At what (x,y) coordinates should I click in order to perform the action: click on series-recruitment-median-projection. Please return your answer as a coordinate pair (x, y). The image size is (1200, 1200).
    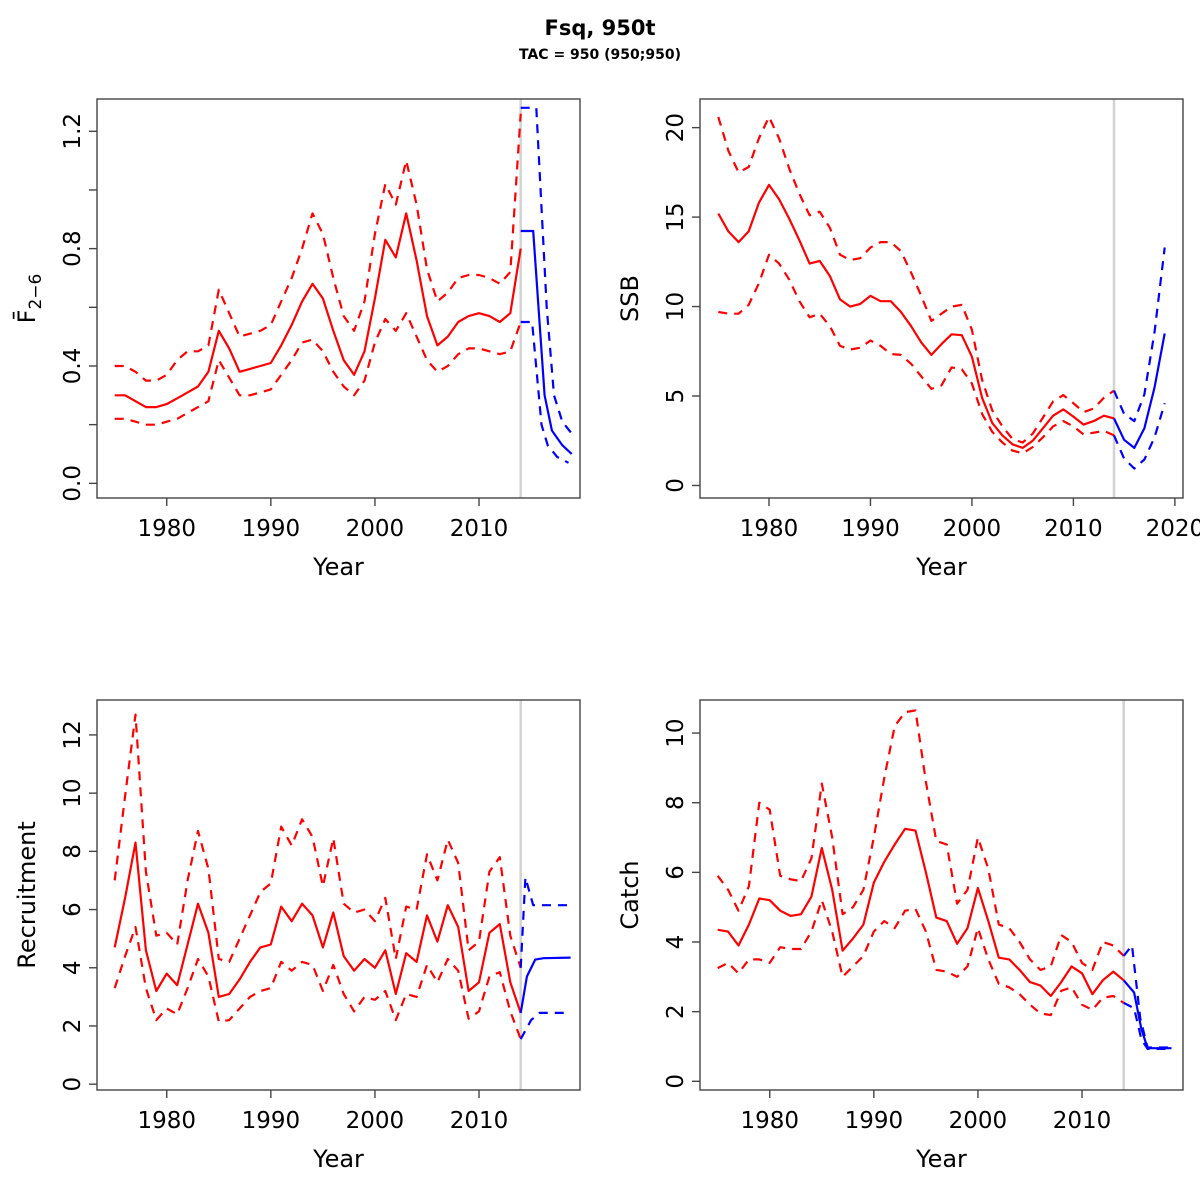
    Looking at the image, I should click on (545, 985).